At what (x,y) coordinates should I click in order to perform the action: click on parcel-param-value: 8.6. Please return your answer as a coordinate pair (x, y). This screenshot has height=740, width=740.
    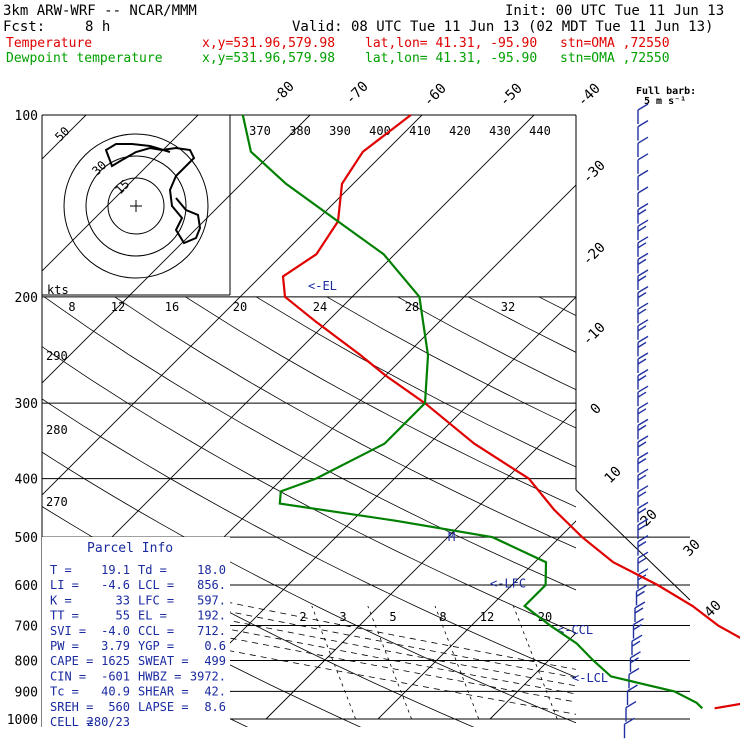
    Looking at the image, I should click on (215, 707).